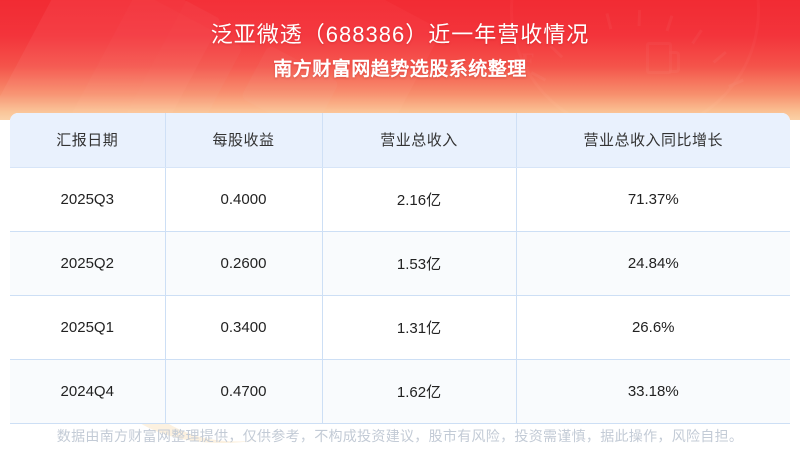 The image size is (800, 460). What do you see at coordinates (88, 327) in the screenshot?
I see `cell-report-date: 2025Q1` at bounding box center [88, 327].